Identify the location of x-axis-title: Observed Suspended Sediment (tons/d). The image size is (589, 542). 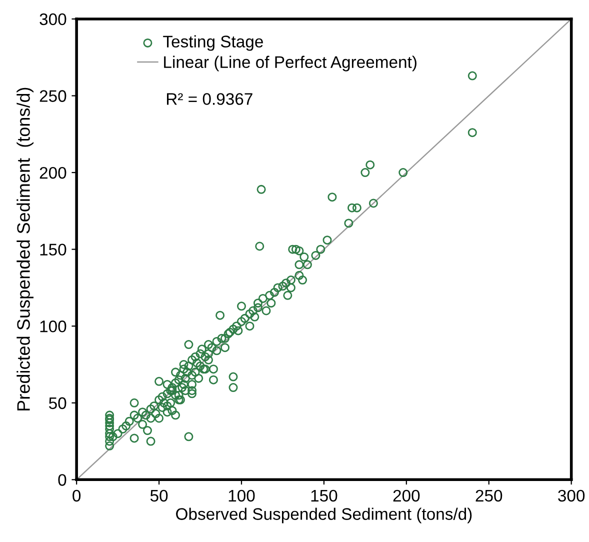
(324, 516).